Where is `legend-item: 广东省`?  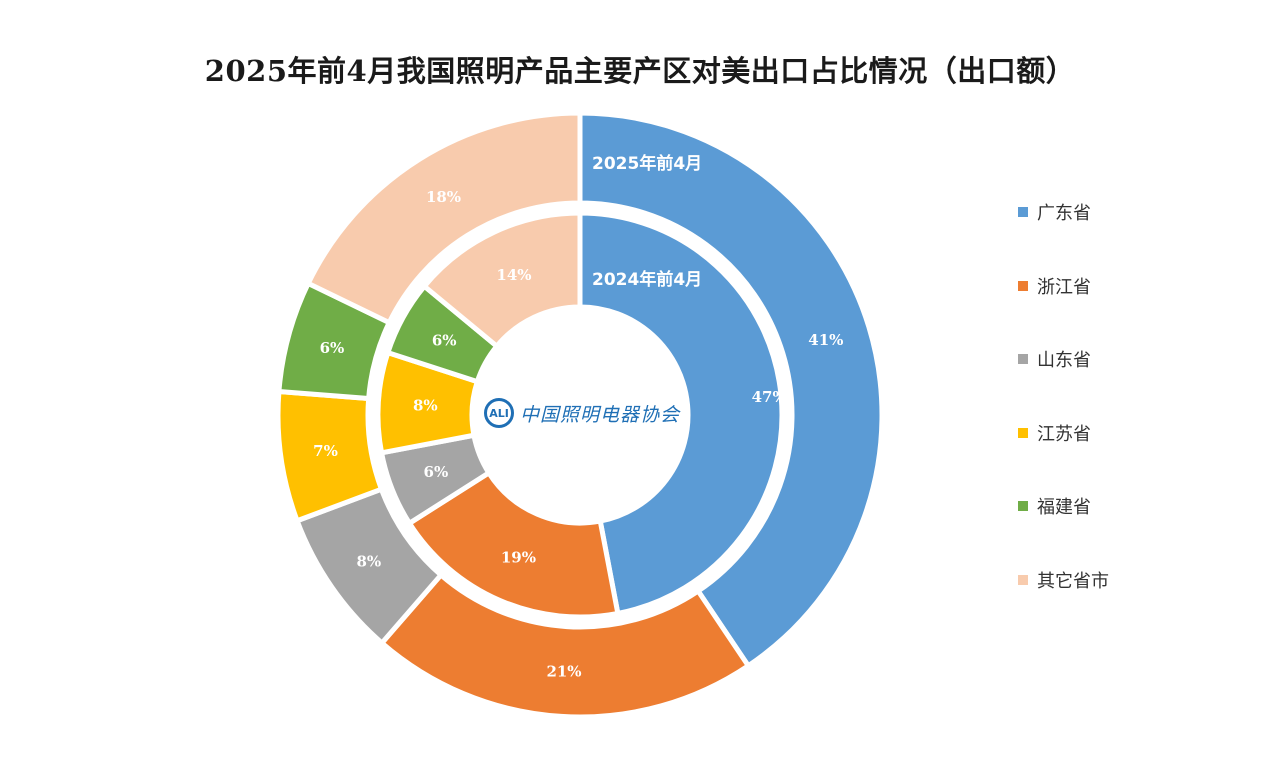
legend-item: 广东省 is located at coordinates (1063, 212).